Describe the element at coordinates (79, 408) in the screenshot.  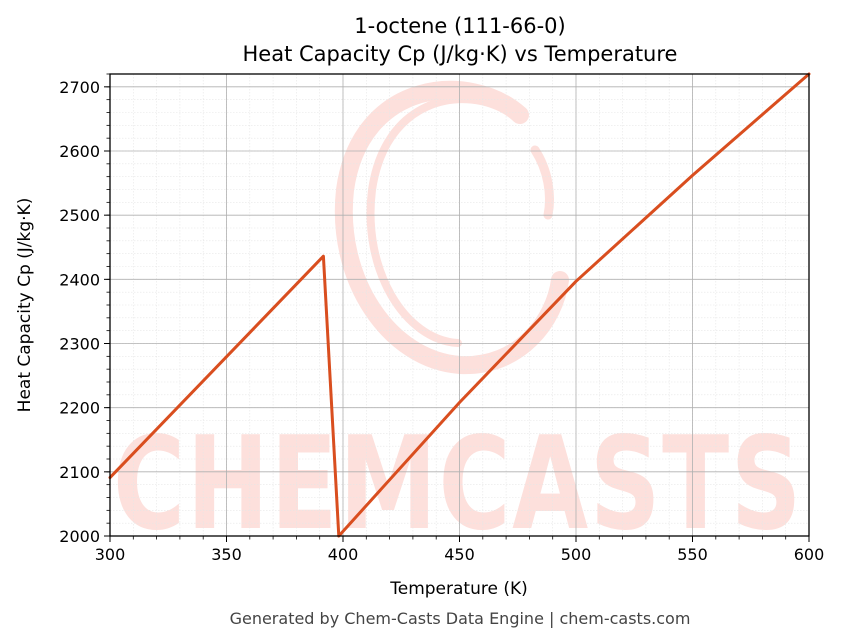
I see `y-tick-label: 2200` at that location.